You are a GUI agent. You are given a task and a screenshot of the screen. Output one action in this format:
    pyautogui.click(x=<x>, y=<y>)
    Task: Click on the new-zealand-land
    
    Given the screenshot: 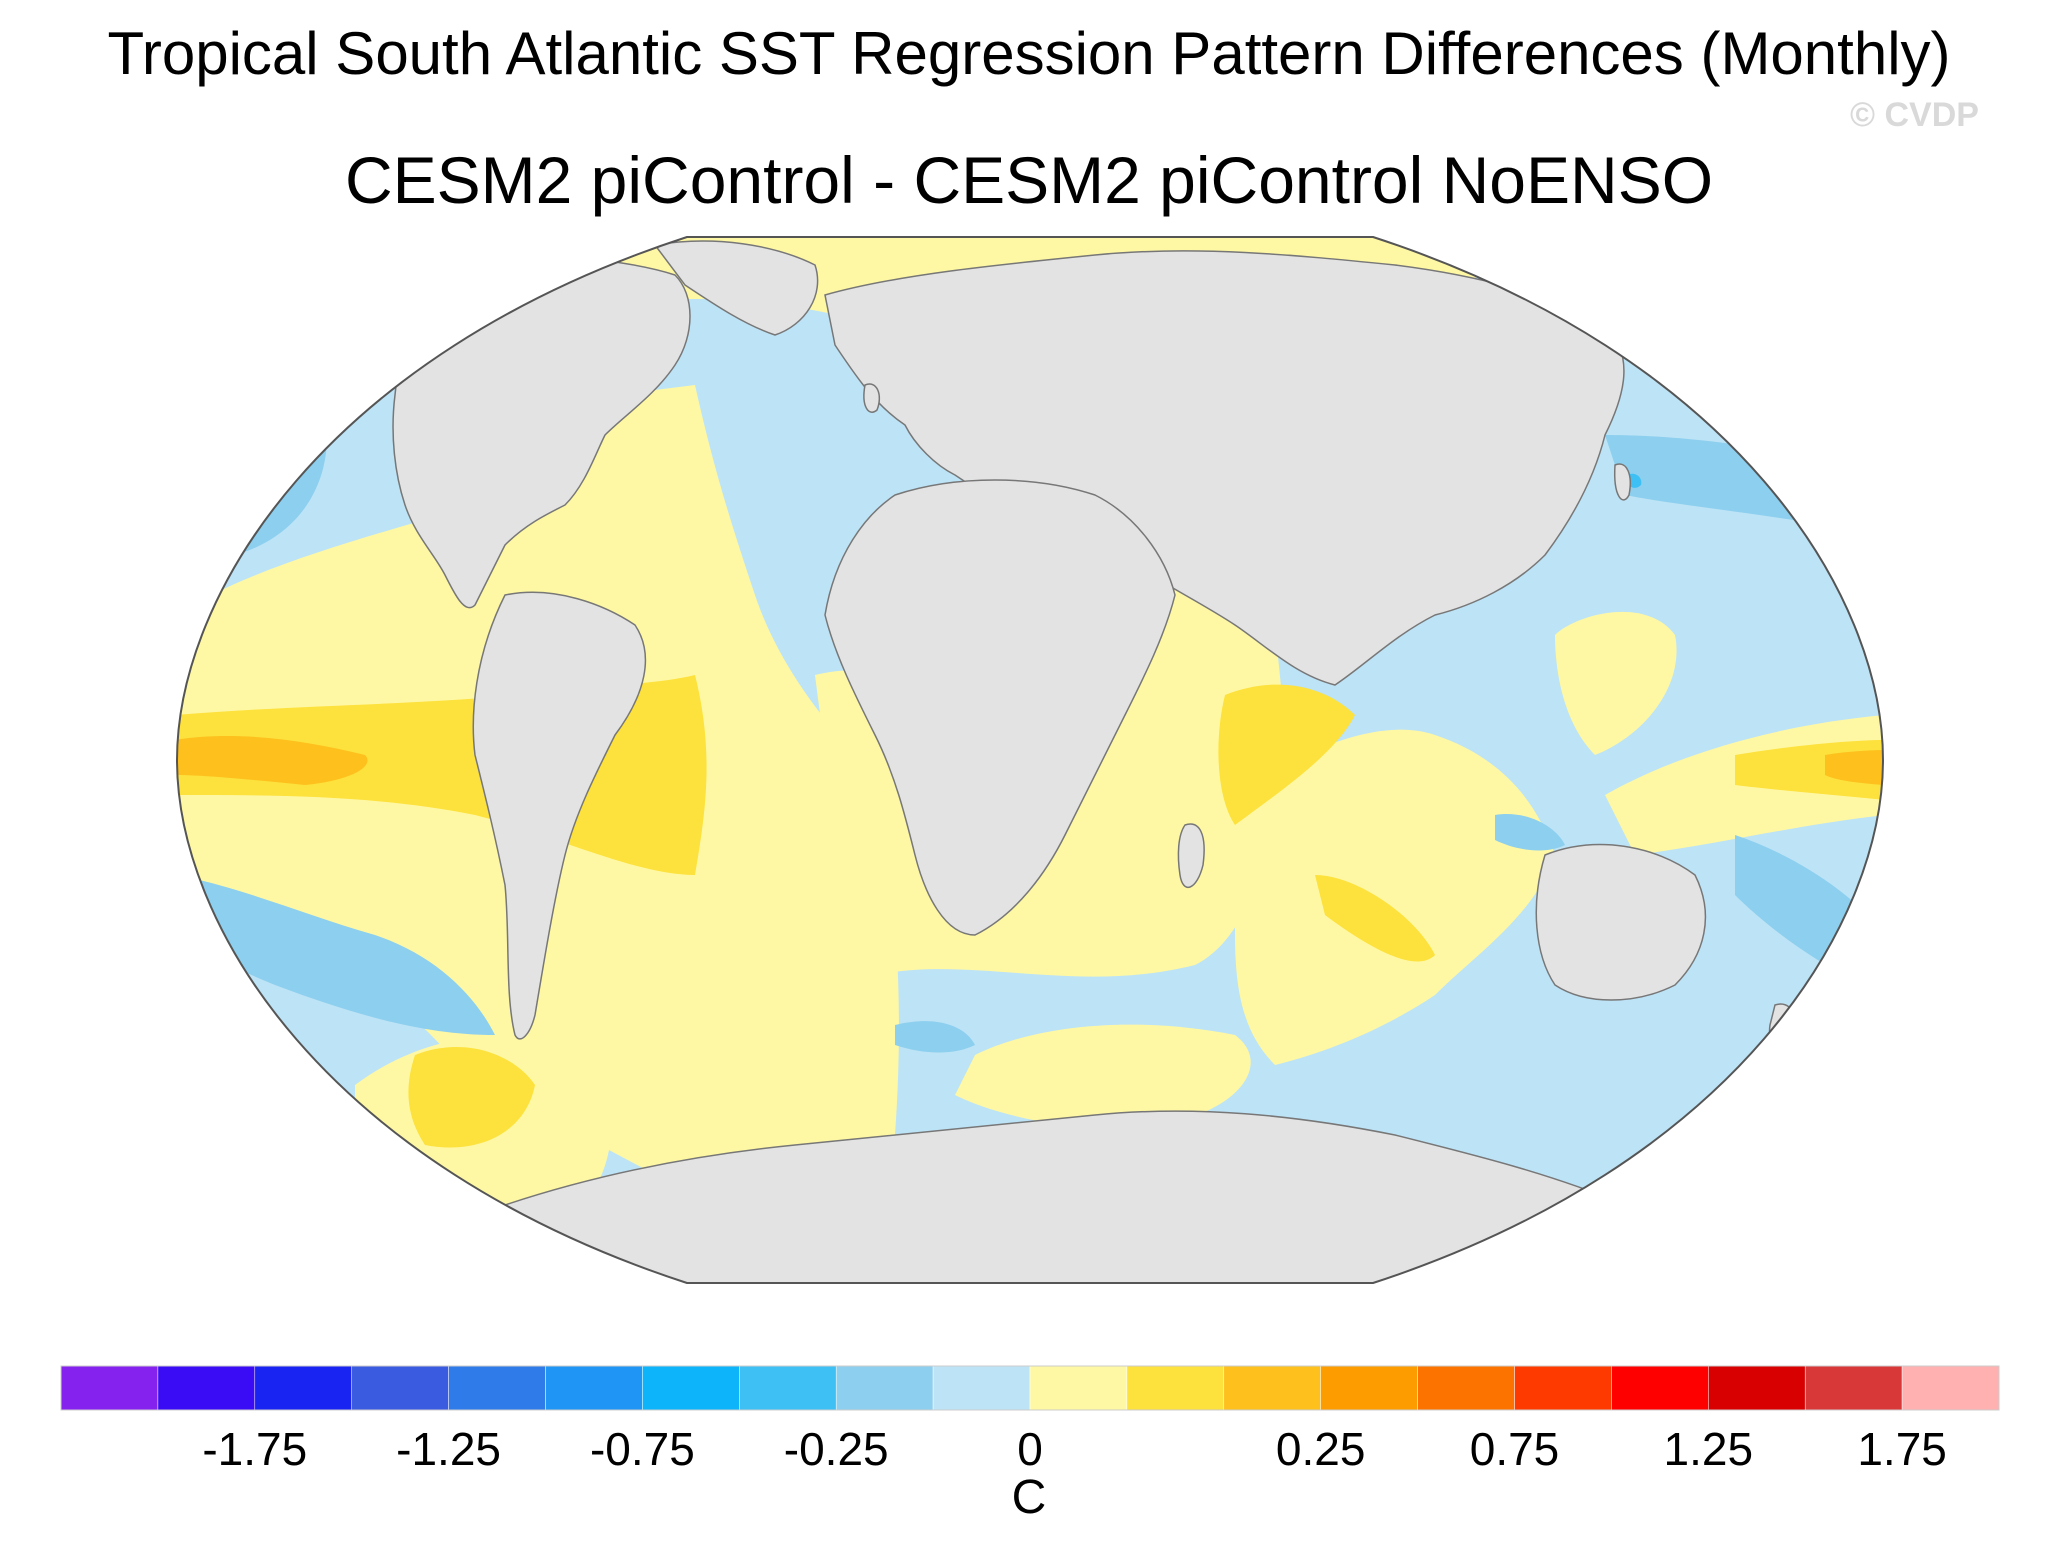 What is the action you would take?
    pyautogui.click(x=1781, y=1024)
    